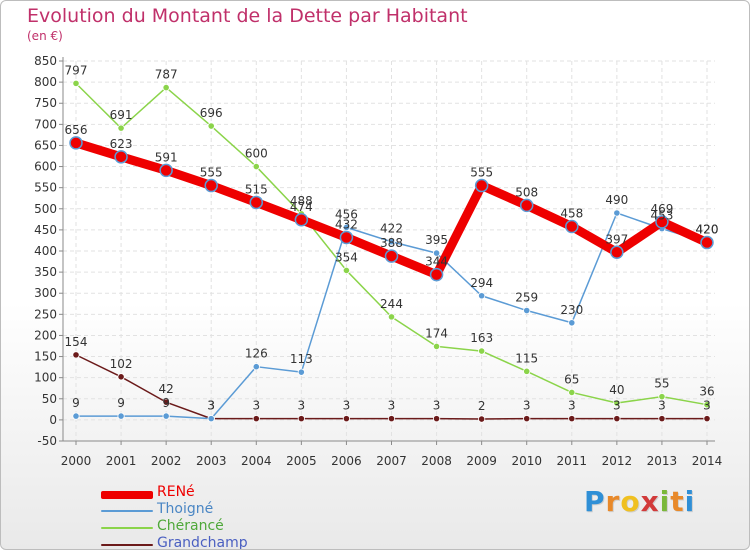 The height and width of the screenshot is (550, 750). What do you see at coordinates (45, 61) in the screenshot?
I see `y-tick-label: 850` at bounding box center [45, 61].